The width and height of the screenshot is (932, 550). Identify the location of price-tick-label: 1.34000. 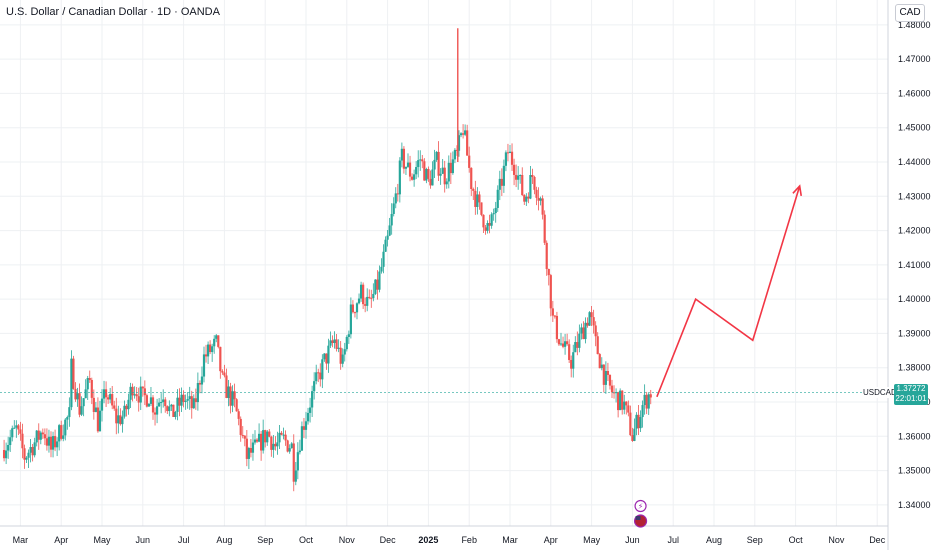
(914, 505).